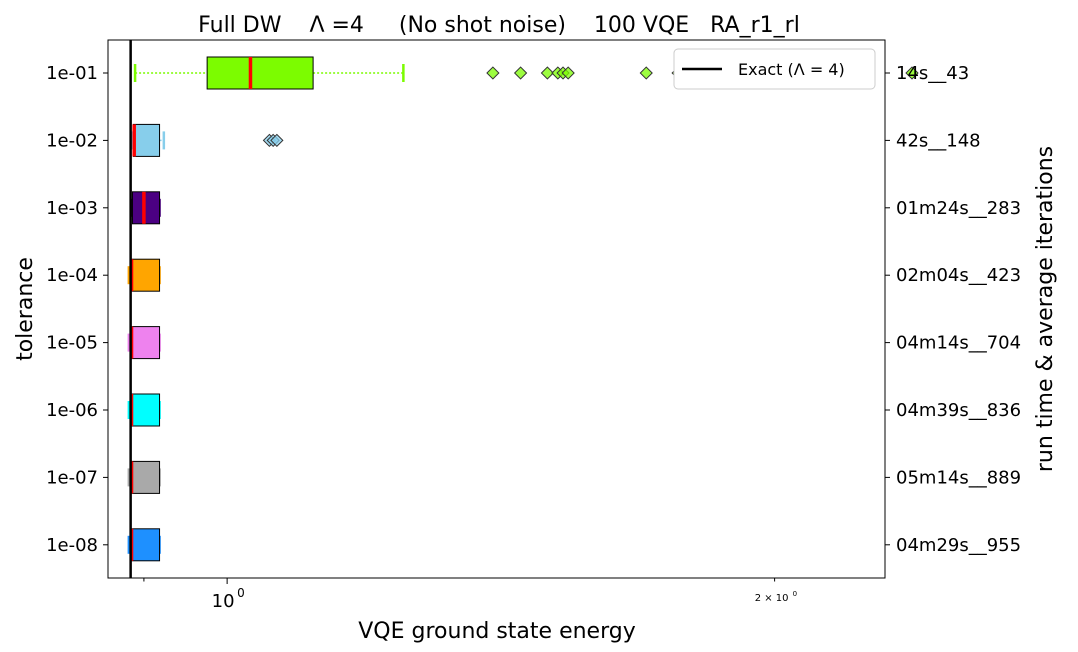 The image size is (1078, 652). Describe the element at coordinates (223, 601) in the screenshot. I see `x-tick-label: 10` at that location.